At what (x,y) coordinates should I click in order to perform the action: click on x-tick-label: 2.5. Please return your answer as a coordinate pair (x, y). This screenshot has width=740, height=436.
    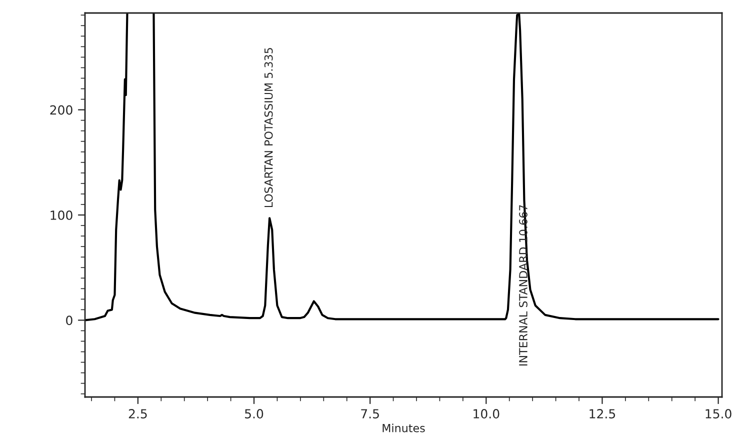
    Looking at the image, I should click on (137, 413).